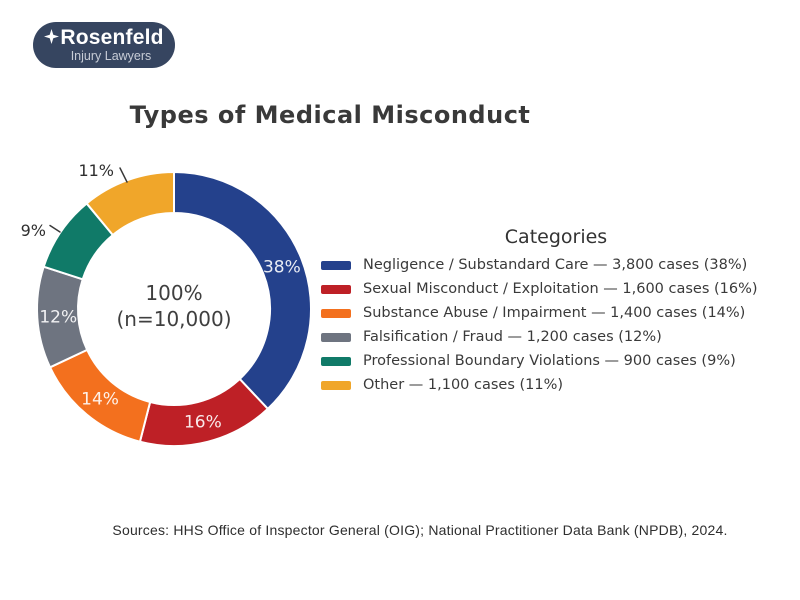 This screenshot has height=600, width=800. I want to click on logo-name-row: Rosenfeld, so click(103, 37).